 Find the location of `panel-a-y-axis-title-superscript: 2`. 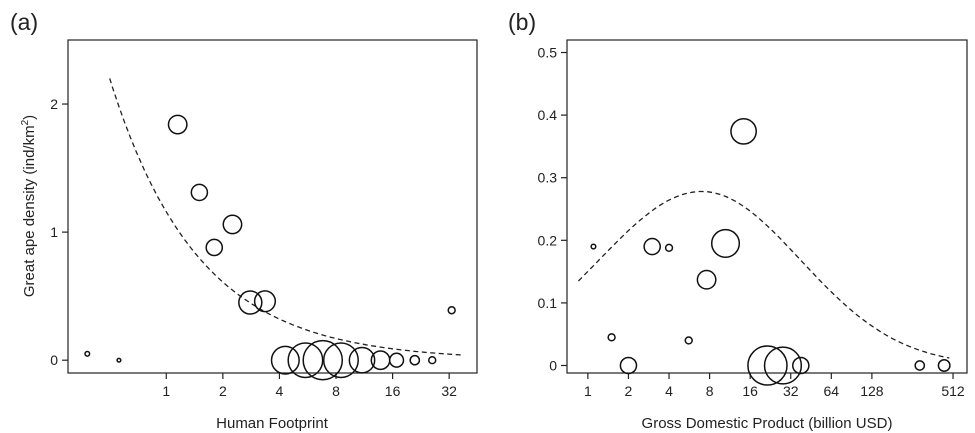

panel-a-y-axis-title-superscript: 2 is located at coordinates (25, 122).